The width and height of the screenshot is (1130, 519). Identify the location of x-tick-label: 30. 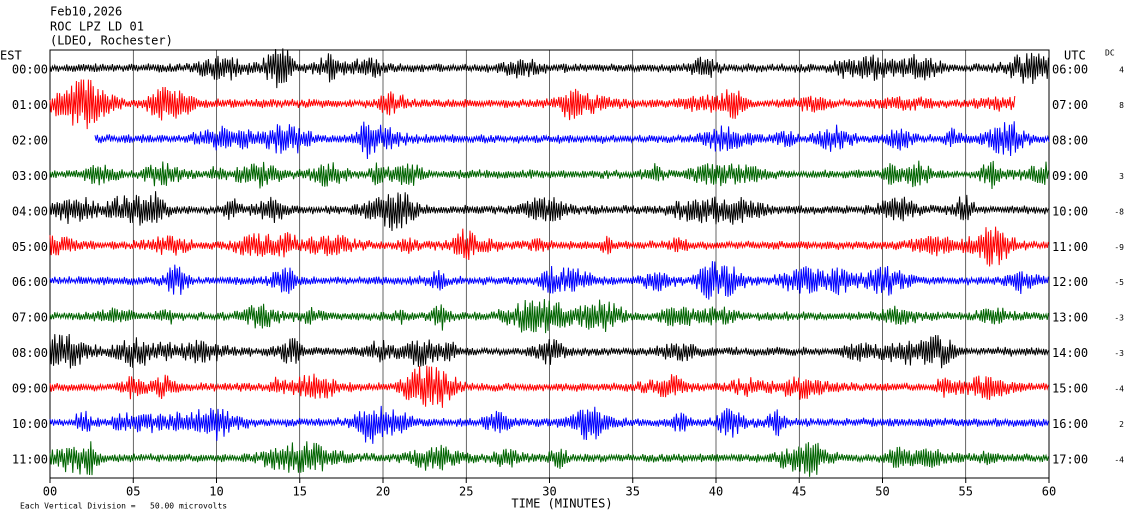
(549, 492).